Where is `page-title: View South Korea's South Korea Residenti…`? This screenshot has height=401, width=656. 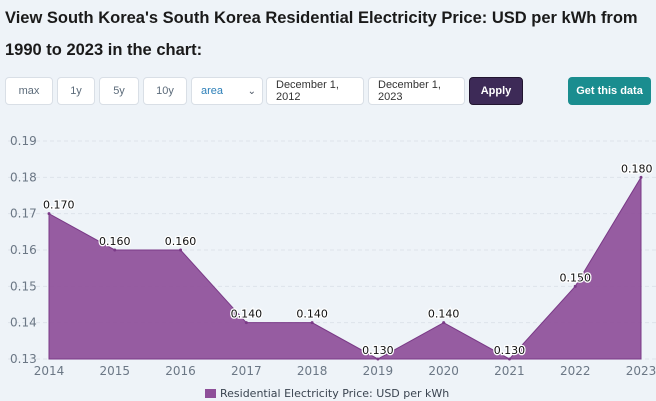 page-title: View South Korea's South Korea Residenti… is located at coordinates (321, 34).